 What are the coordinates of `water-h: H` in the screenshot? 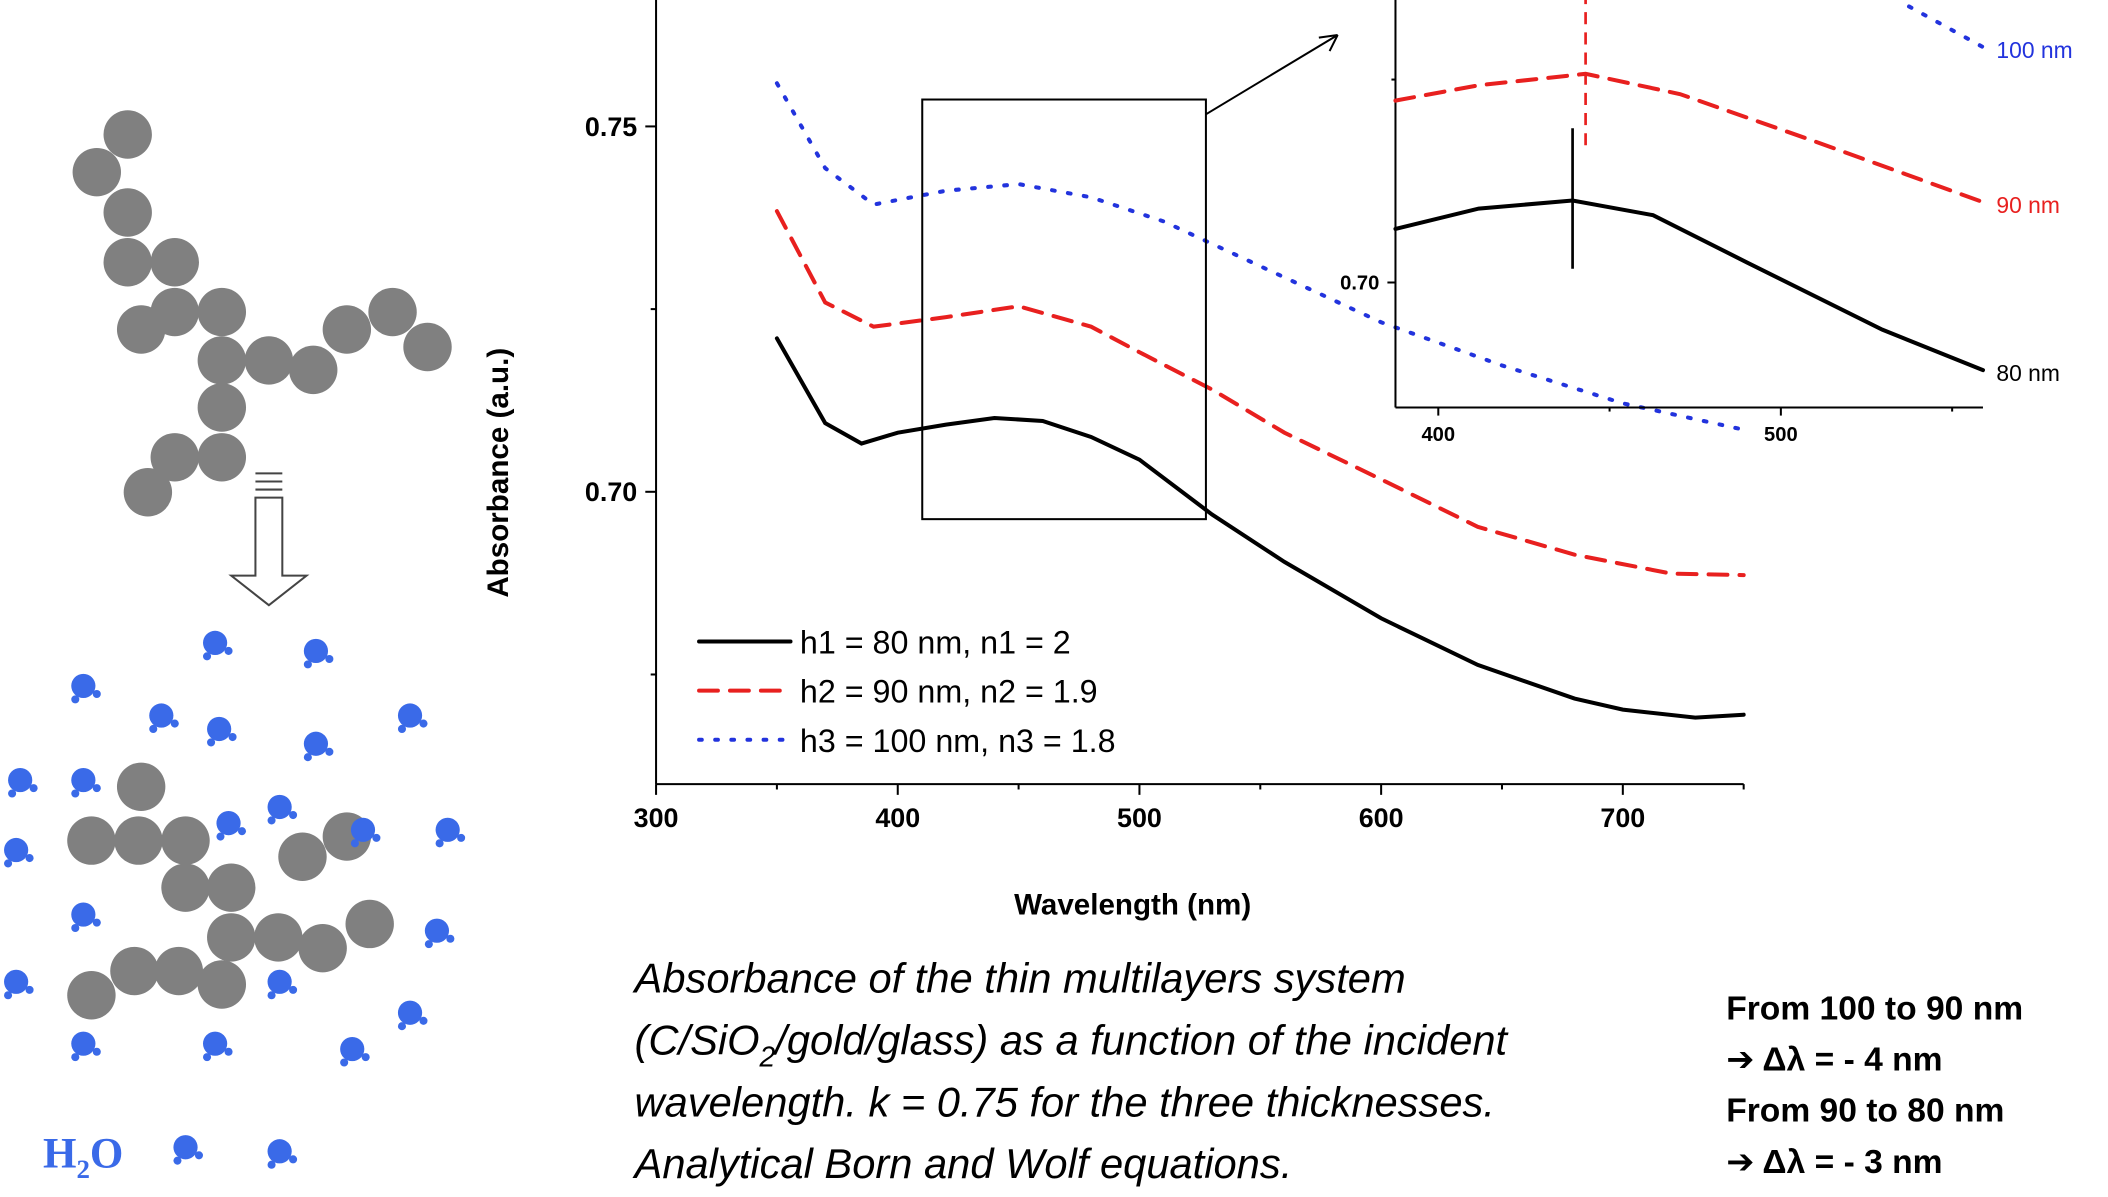 It's located at (59, 1153).